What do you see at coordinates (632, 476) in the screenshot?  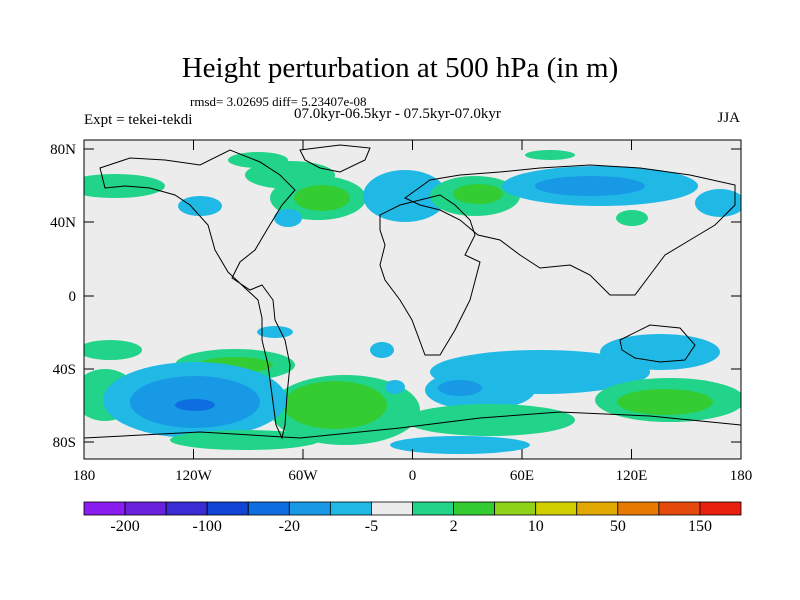 I see `lon-label: 120E` at bounding box center [632, 476].